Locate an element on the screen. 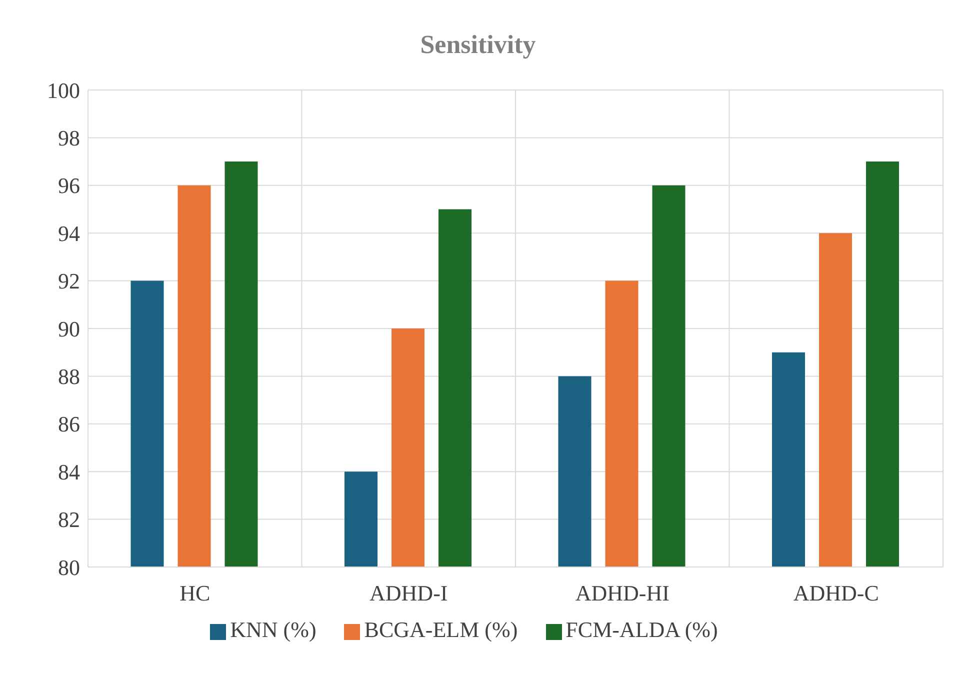 The width and height of the screenshot is (959, 675). x-tick-label: ADHD-HI is located at coordinates (622, 593).